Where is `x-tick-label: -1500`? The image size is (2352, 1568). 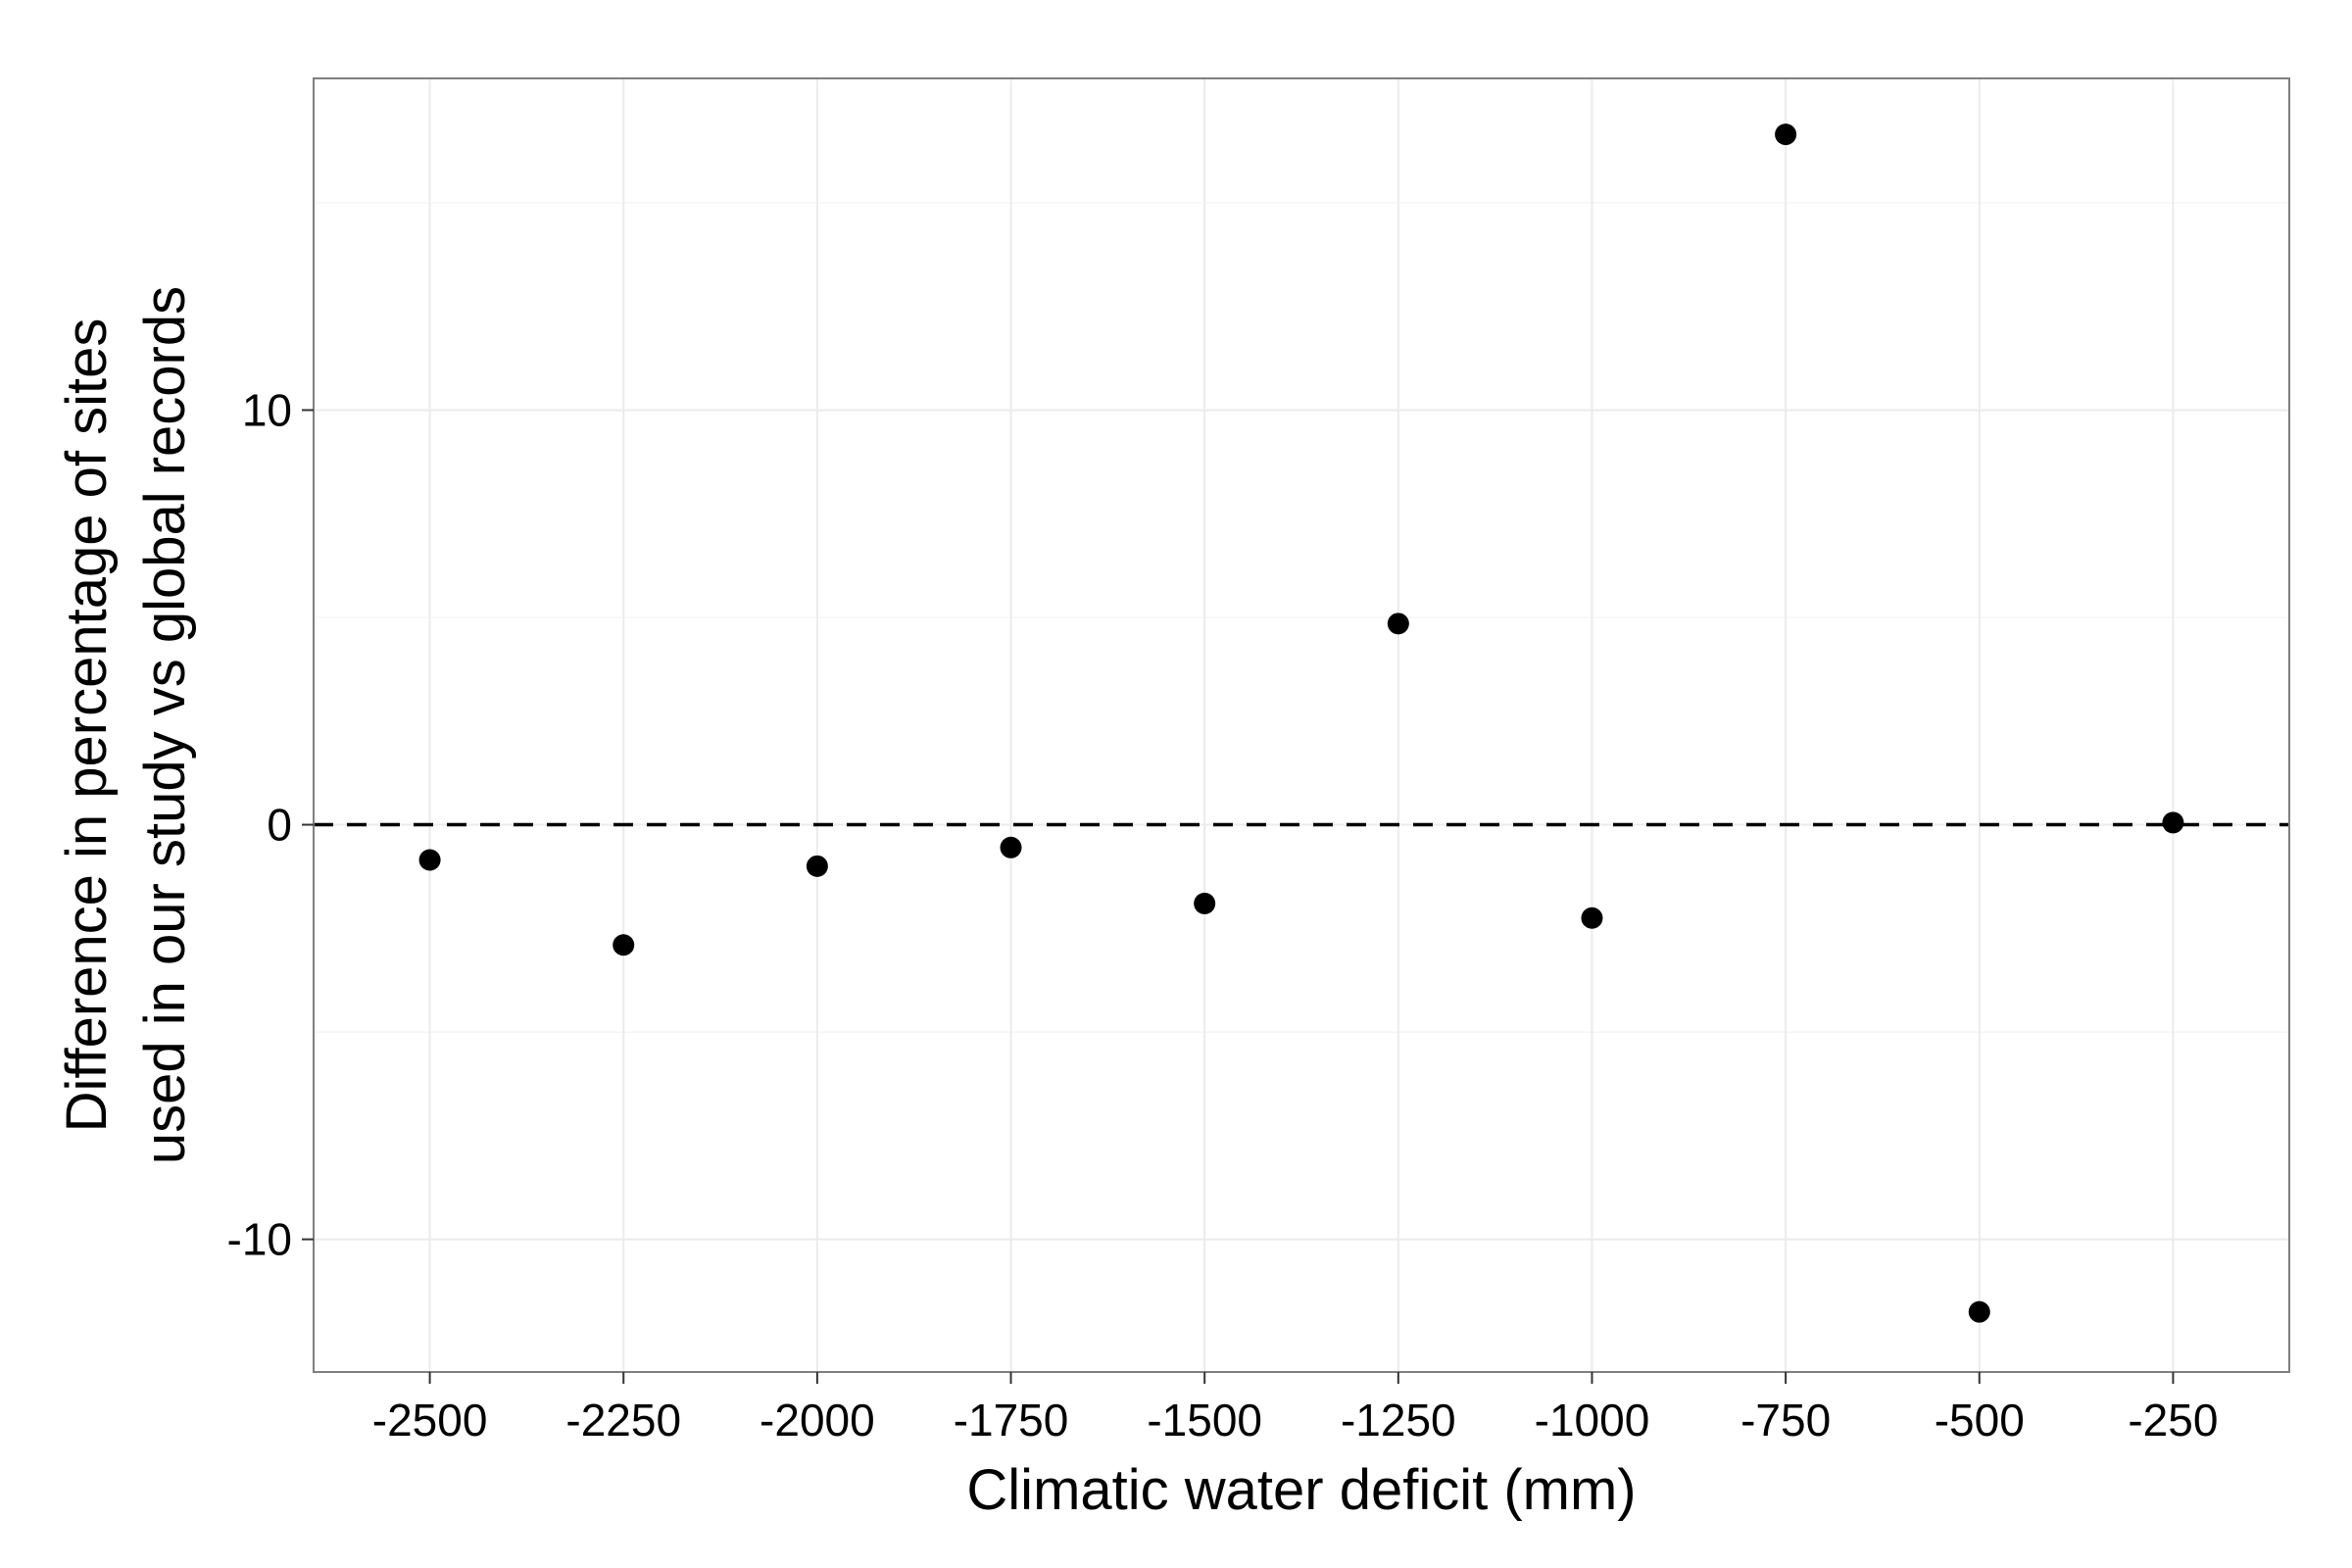
x-tick-label: -1500 is located at coordinates (1204, 1420).